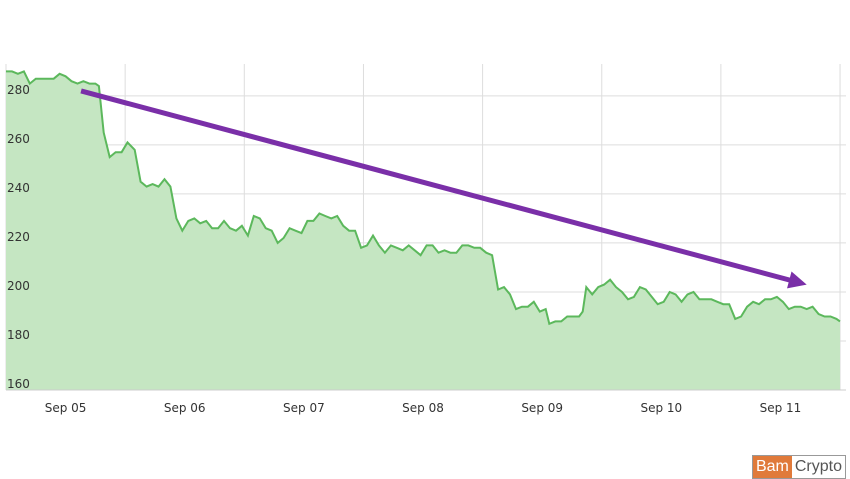 Image resolution: width=850 pixels, height=479 pixels. What do you see at coordinates (185, 408) in the screenshot?
I see `x-tick-label: Sep 06` at bounding box center [185, 408].